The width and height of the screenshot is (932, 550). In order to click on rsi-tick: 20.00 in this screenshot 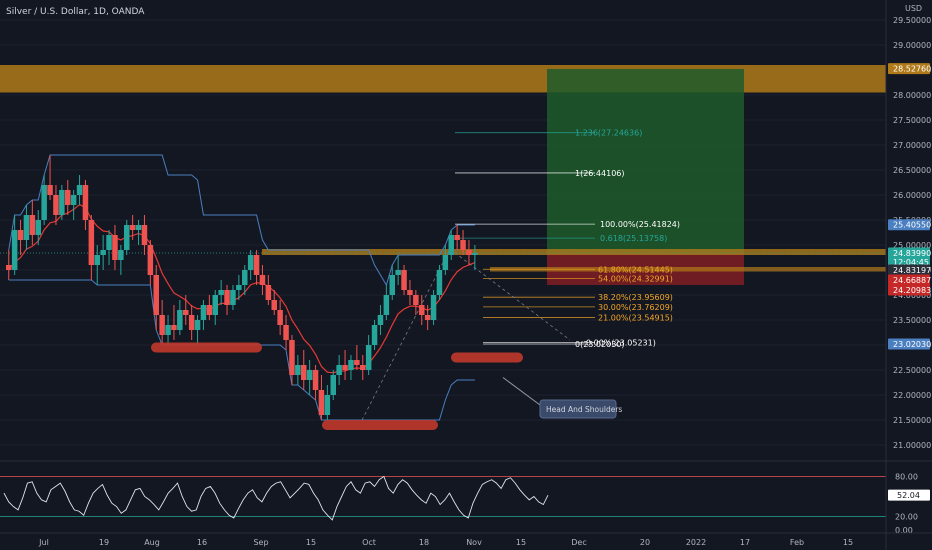, I will do `click(906, 517)`.